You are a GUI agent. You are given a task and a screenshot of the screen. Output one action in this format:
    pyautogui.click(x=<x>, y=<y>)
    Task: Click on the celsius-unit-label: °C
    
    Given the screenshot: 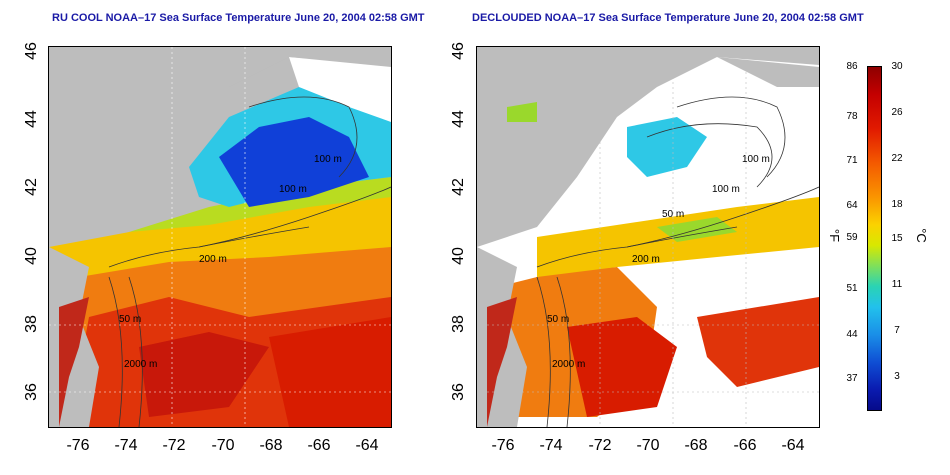 What is the action you would take?
    pyautogui.click(x=921, y=235)
    